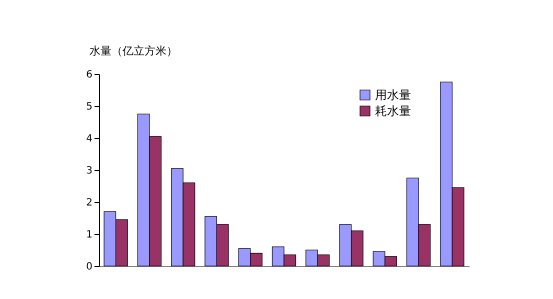  What do you see at coordinates (89, 267) in the screenshot?
I see `y-tick-label: 0` at bounding box center [89, 267].